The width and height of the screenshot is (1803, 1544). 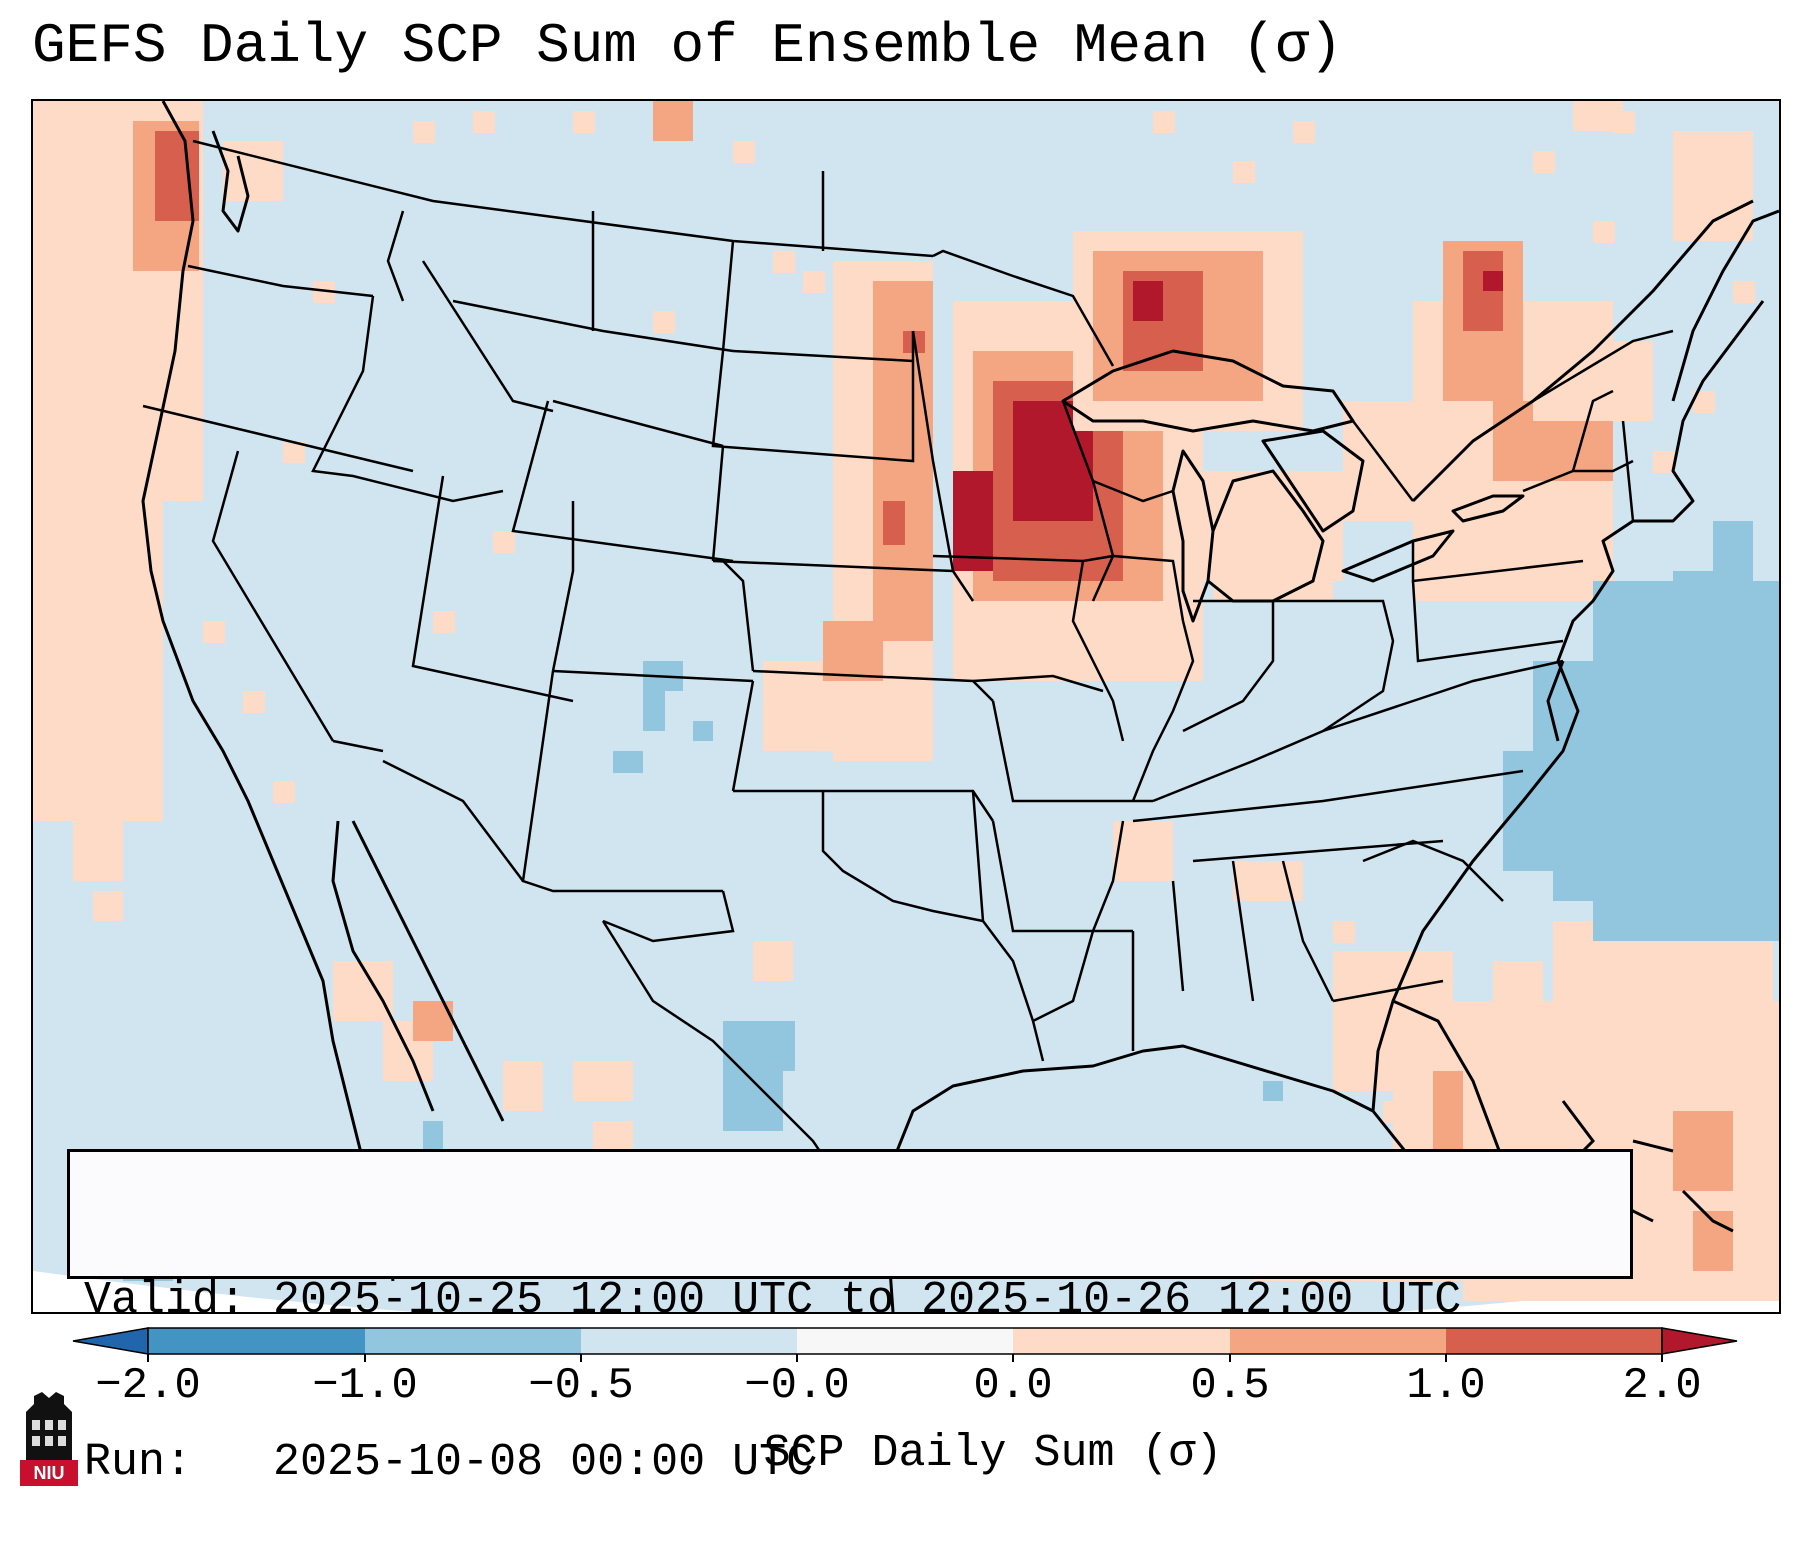 I want to click on chart-title: GEFS Daily SCP Sum of Ensemble Mean (σ), so click(x=687, y=46).